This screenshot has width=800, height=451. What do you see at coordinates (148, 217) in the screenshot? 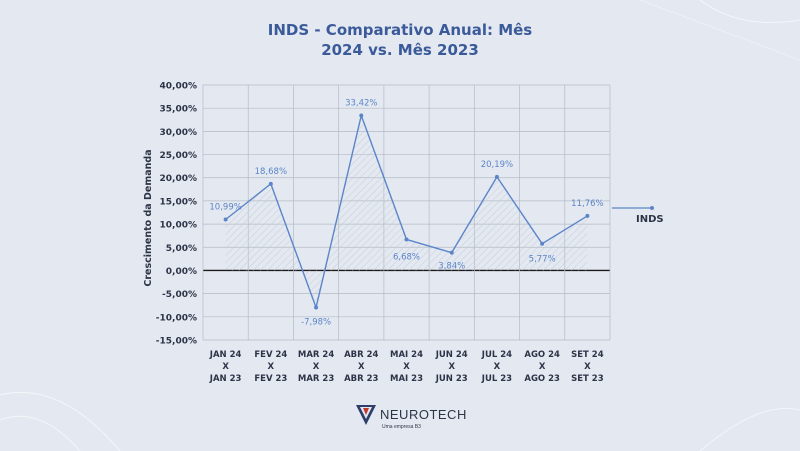
I see `y-axis-label: Crescimento da Demanda` at bounding box center [148, 217].